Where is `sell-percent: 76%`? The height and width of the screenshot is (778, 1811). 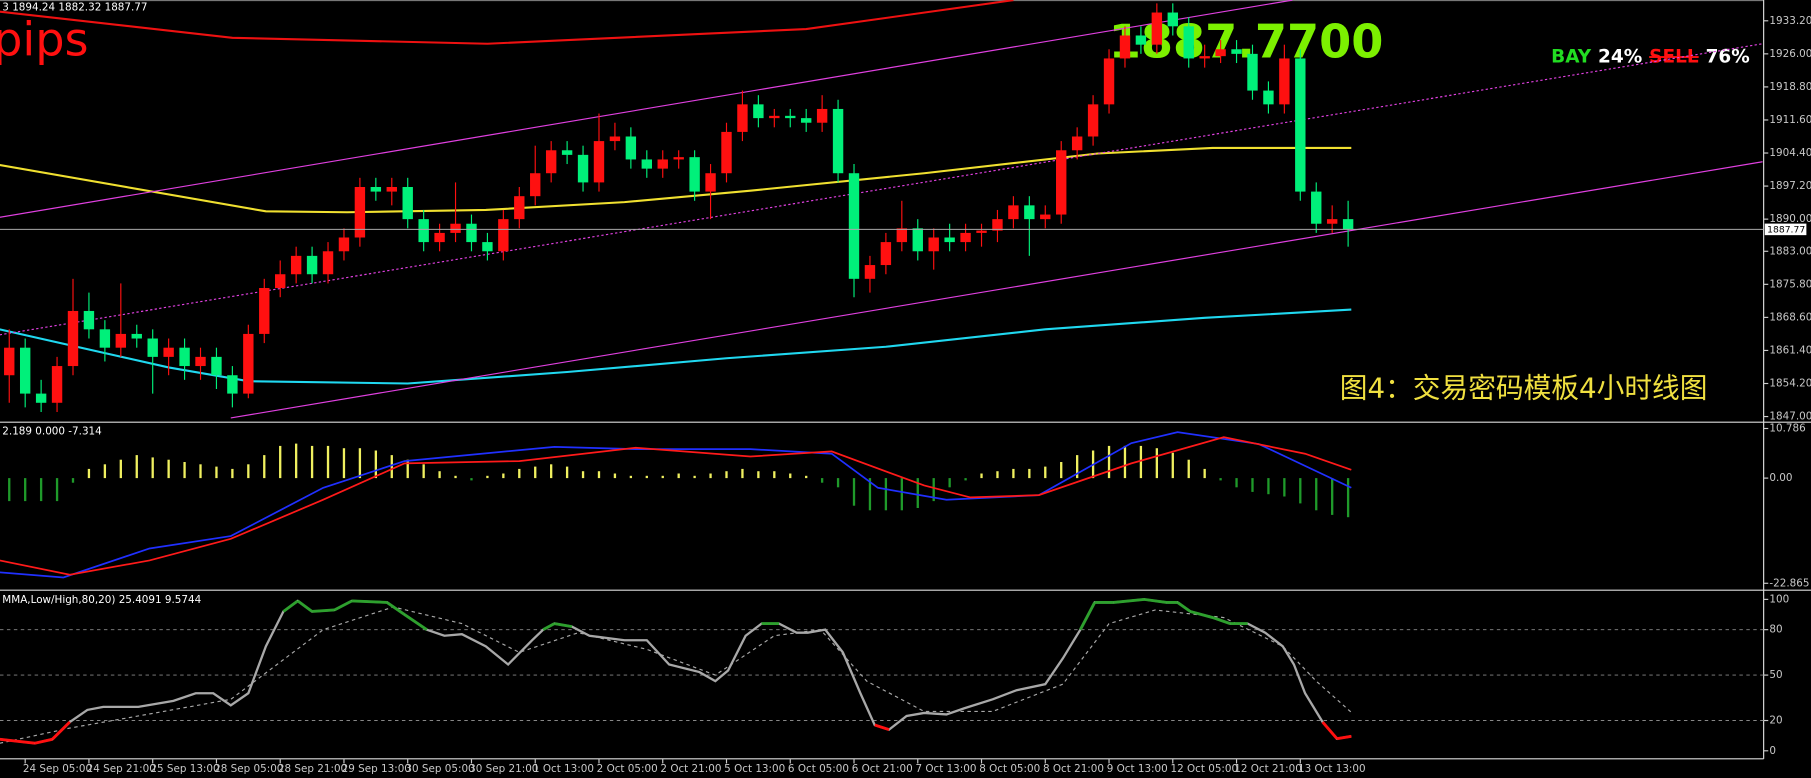
sell-percent: 76% is located at coordinates (1728, 56).